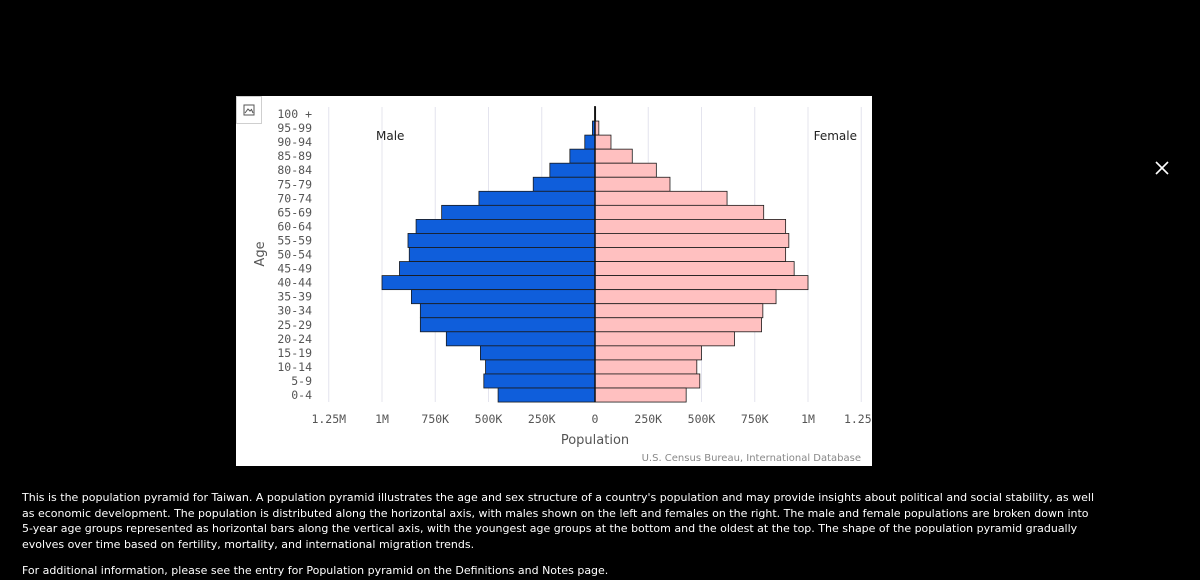  What do you see at coordinates (835, 136) in the screenshot?
I see `legend-female-label: Female` at bounding box center [835, 136].